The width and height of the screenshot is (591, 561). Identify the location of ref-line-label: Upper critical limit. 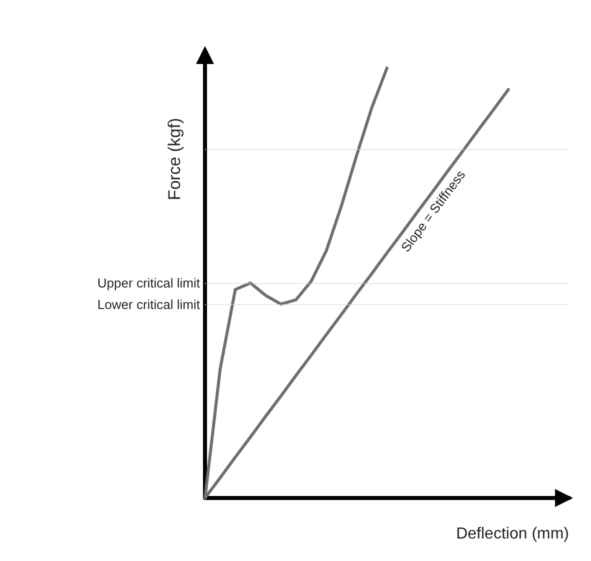
(148, 283).